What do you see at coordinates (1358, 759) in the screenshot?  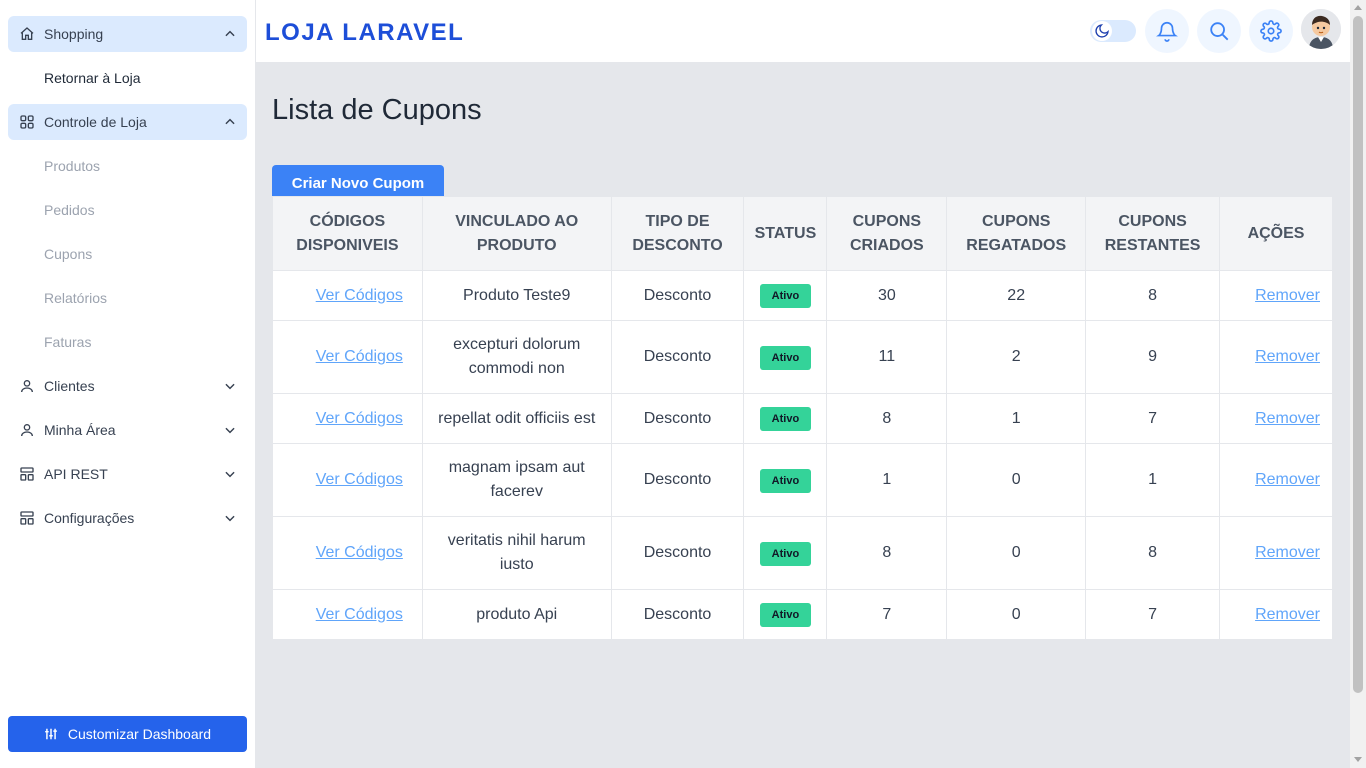 I see `scroll-down-arrow` at bounding box center [1358, 759].